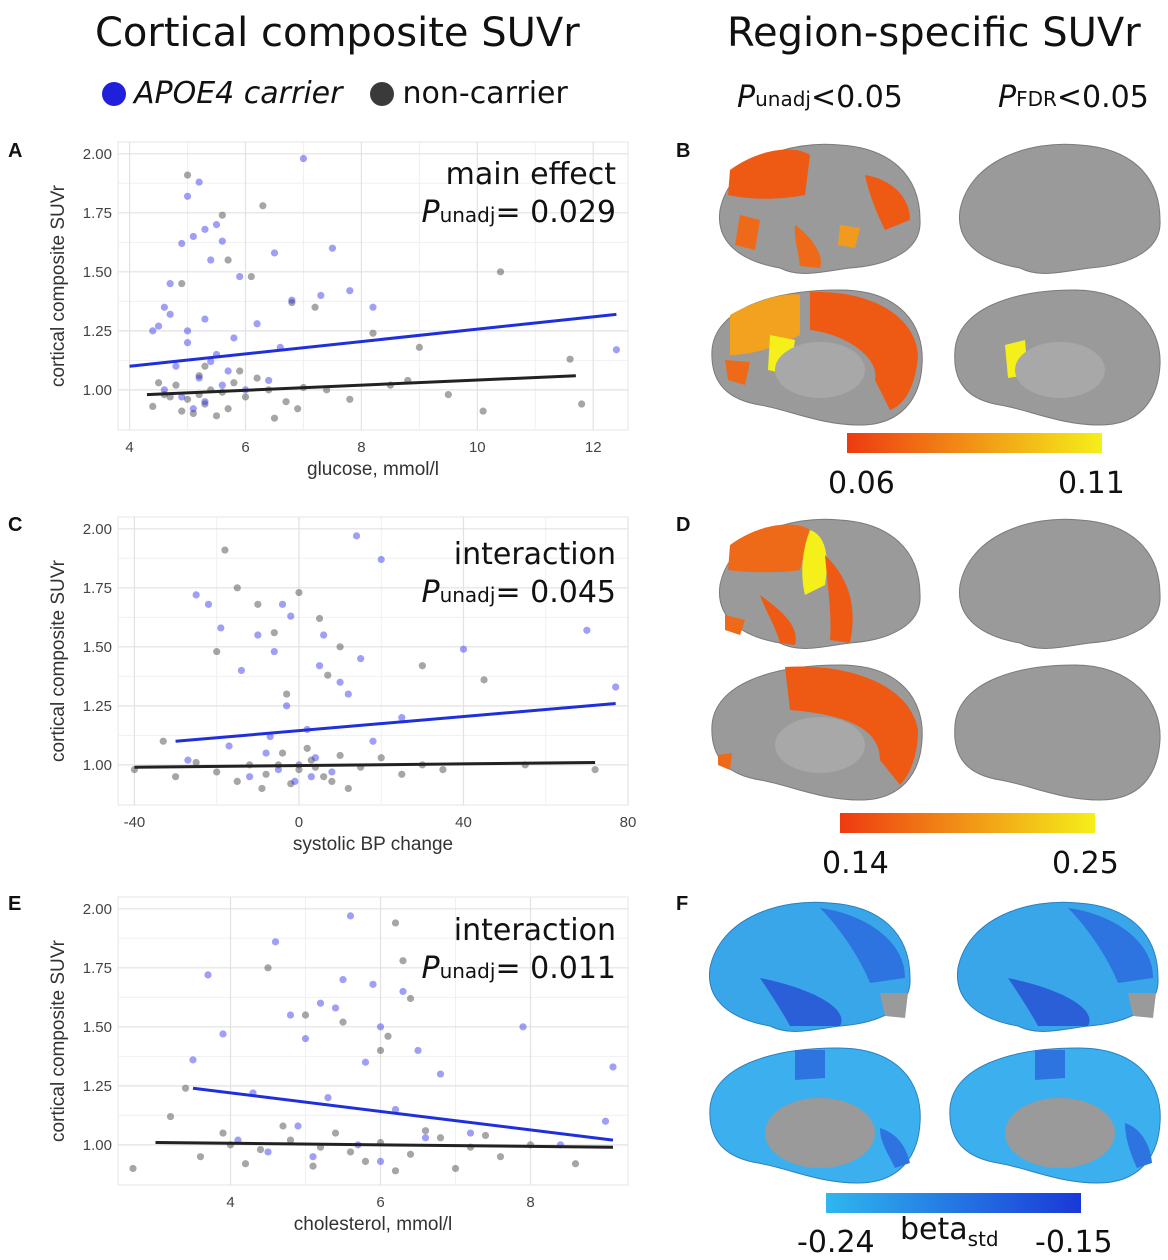 The height and width of the screenshot is (1260, 1168). I want to click on colorbar-d-min: 0.14, so click(855, 863).